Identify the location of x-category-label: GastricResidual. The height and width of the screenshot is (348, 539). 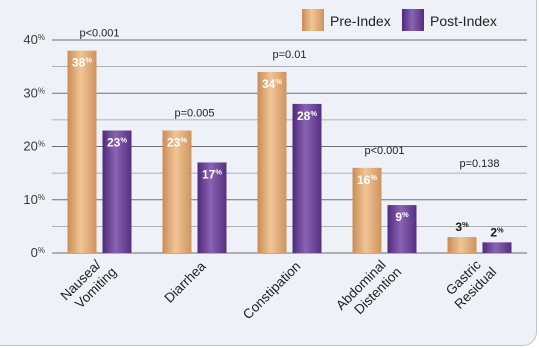
(469, 282).